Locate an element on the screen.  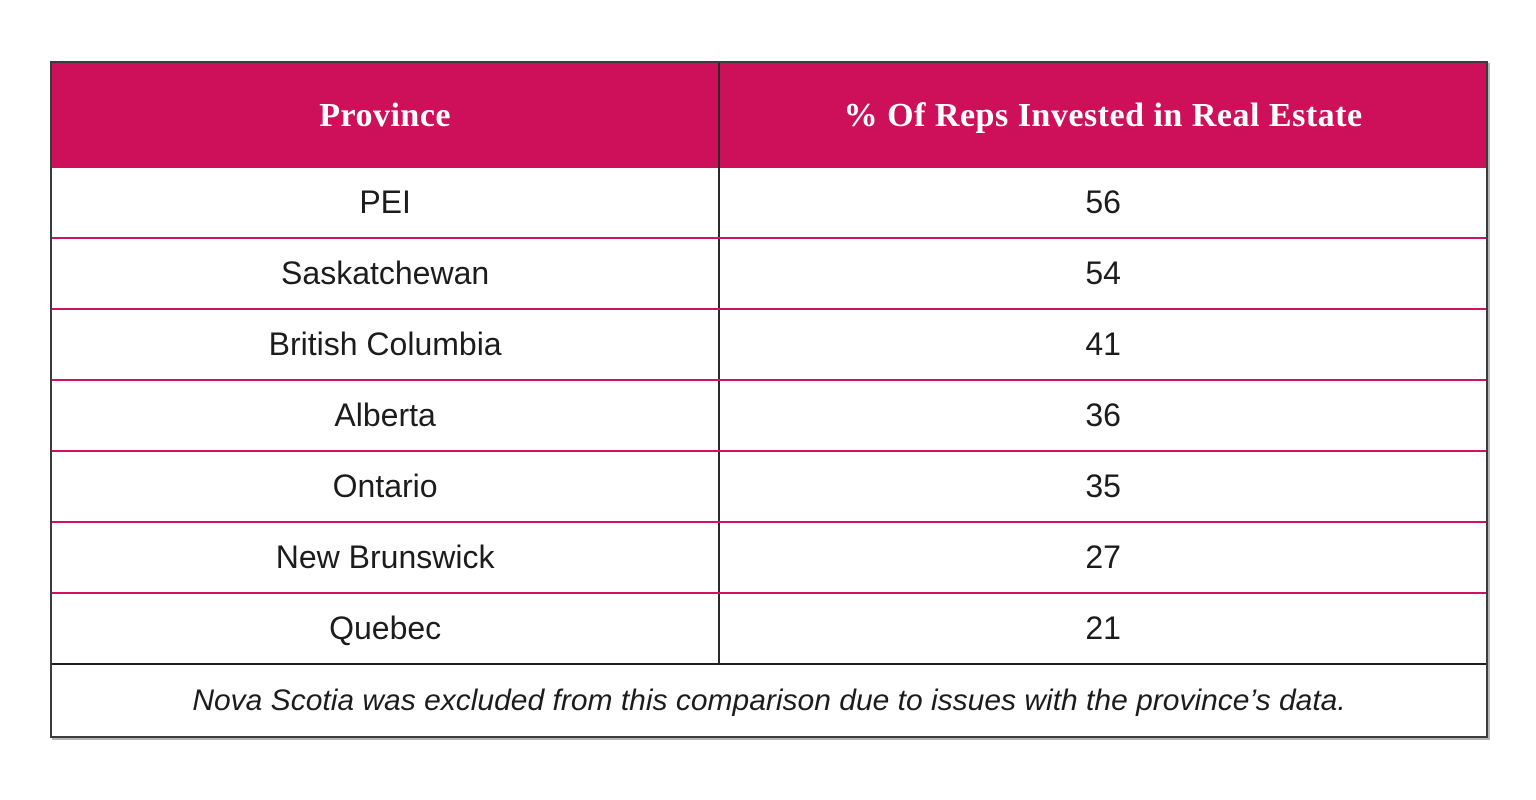
value-cell: 21 is located at coordinates (1103, 628).